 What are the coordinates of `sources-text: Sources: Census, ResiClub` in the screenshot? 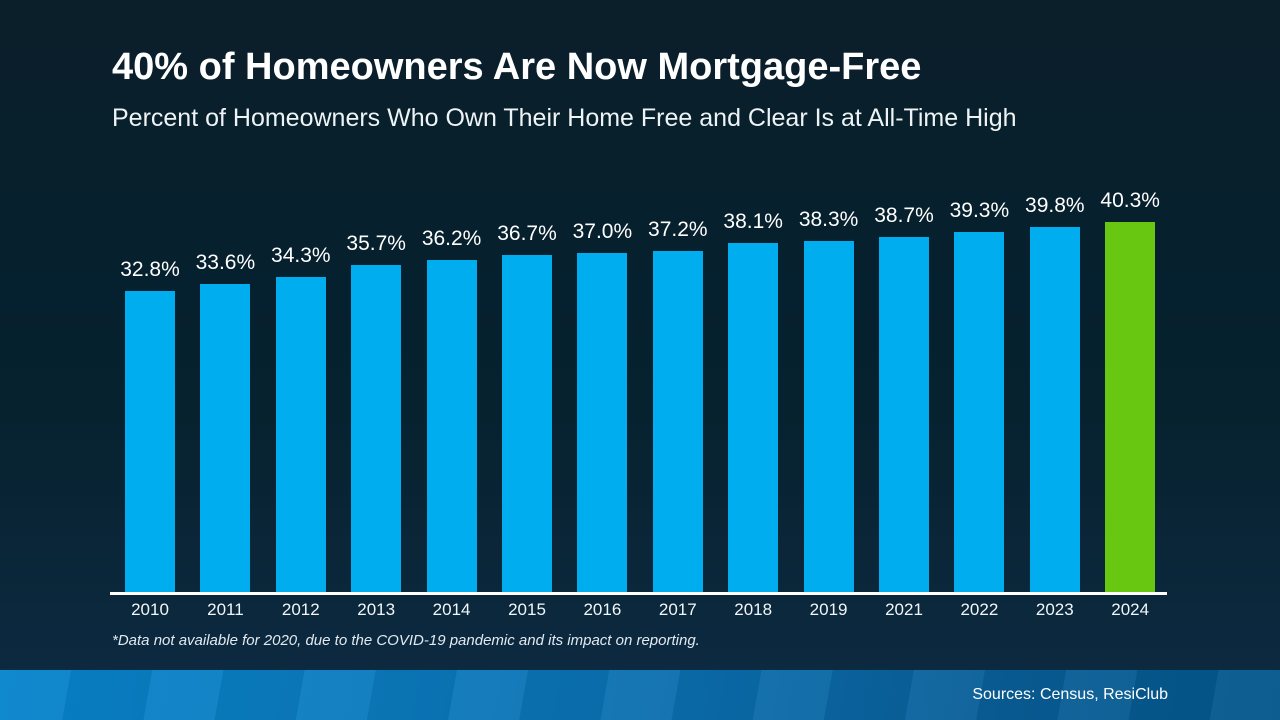 It's located at (1070, 694).